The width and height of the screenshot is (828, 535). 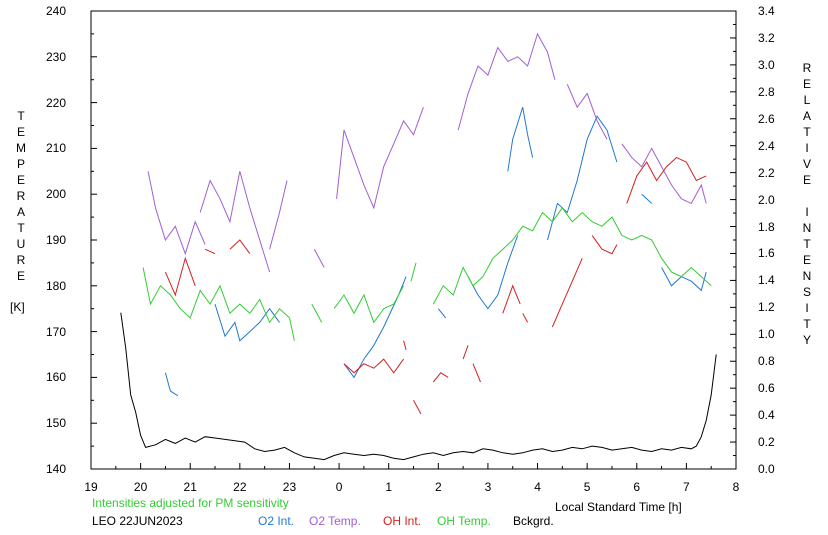 What do you see at coordinates (17, 307) in the screenshot?
I see `left-axis-unit: [K]` at bounding box center [17, 307].